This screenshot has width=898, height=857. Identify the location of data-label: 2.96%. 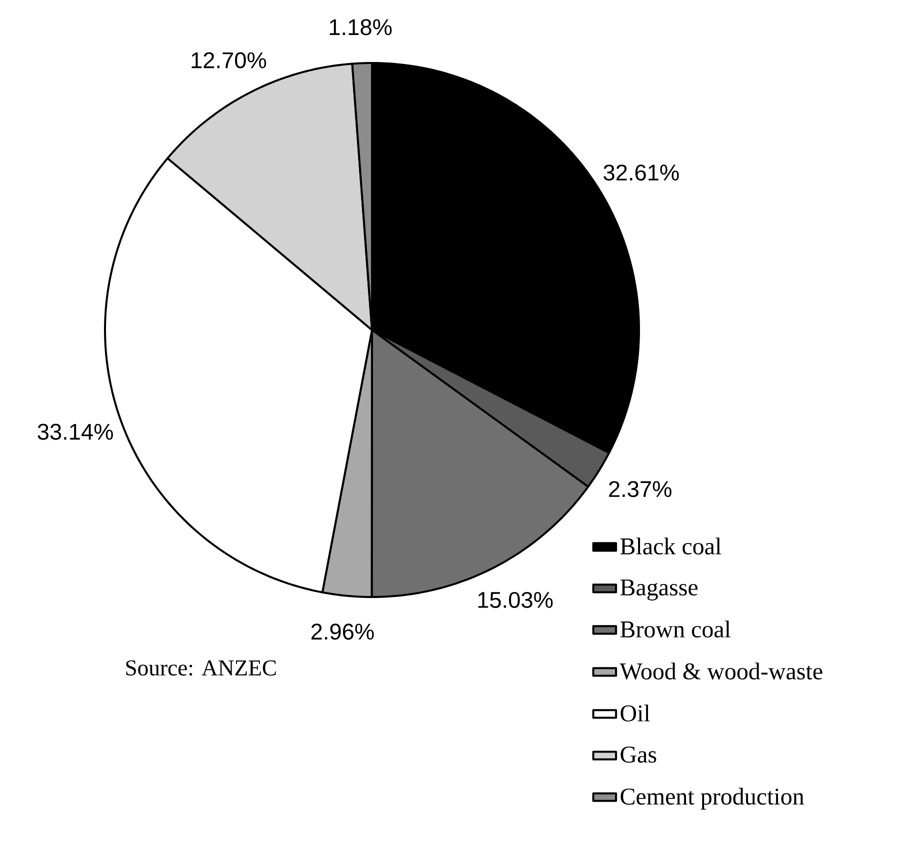
(342, 632).